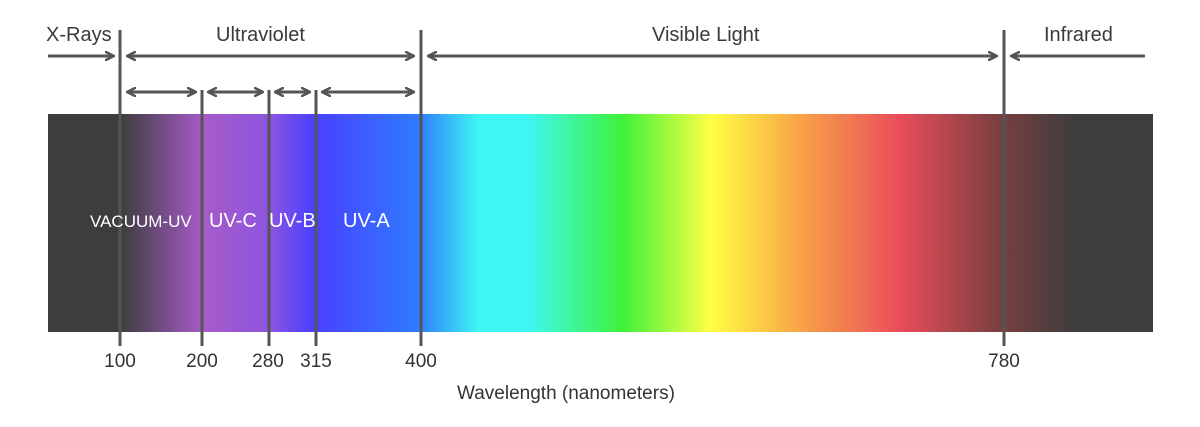  What do you see at coordinates (79, 35) in the screenshot?
I see `xrays-label: X-Rays` at bounding box center [79, 35].